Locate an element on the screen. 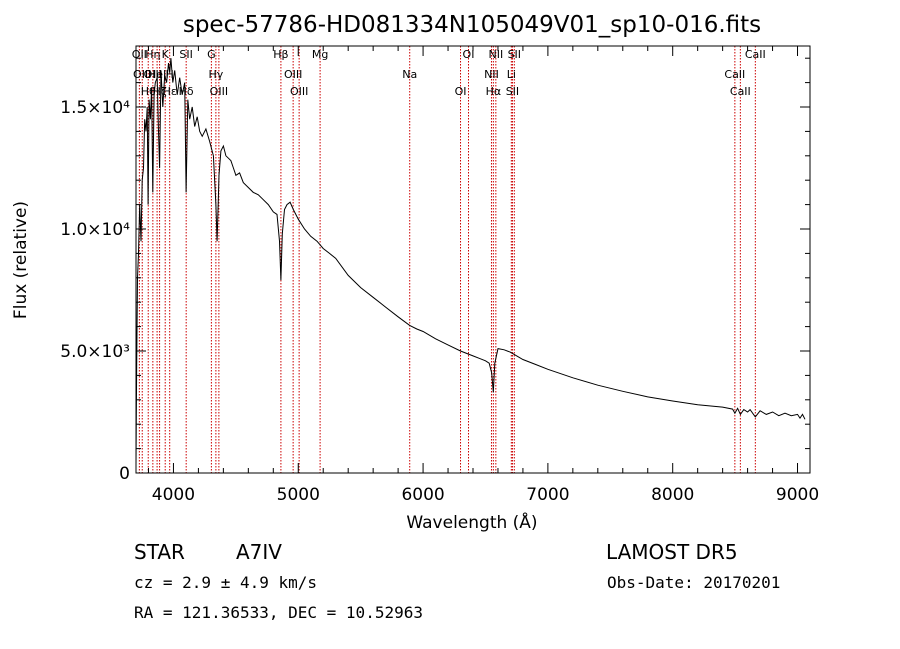  coordinates: RA = 121.36533, DEC = 10.52963 is located at coordinates (278, 612).